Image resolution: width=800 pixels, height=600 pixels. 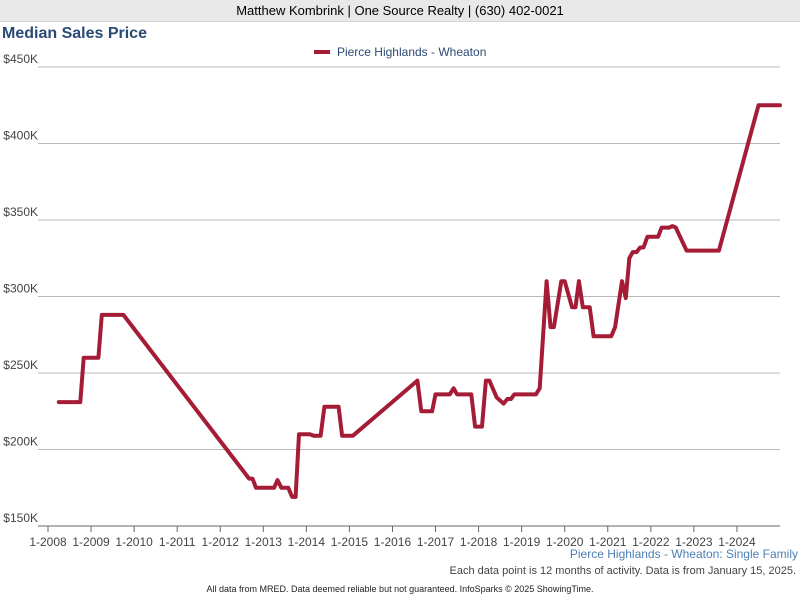 I want to click on legend: Pierce Highlands - Wheaton, so click(x=400, y=52).